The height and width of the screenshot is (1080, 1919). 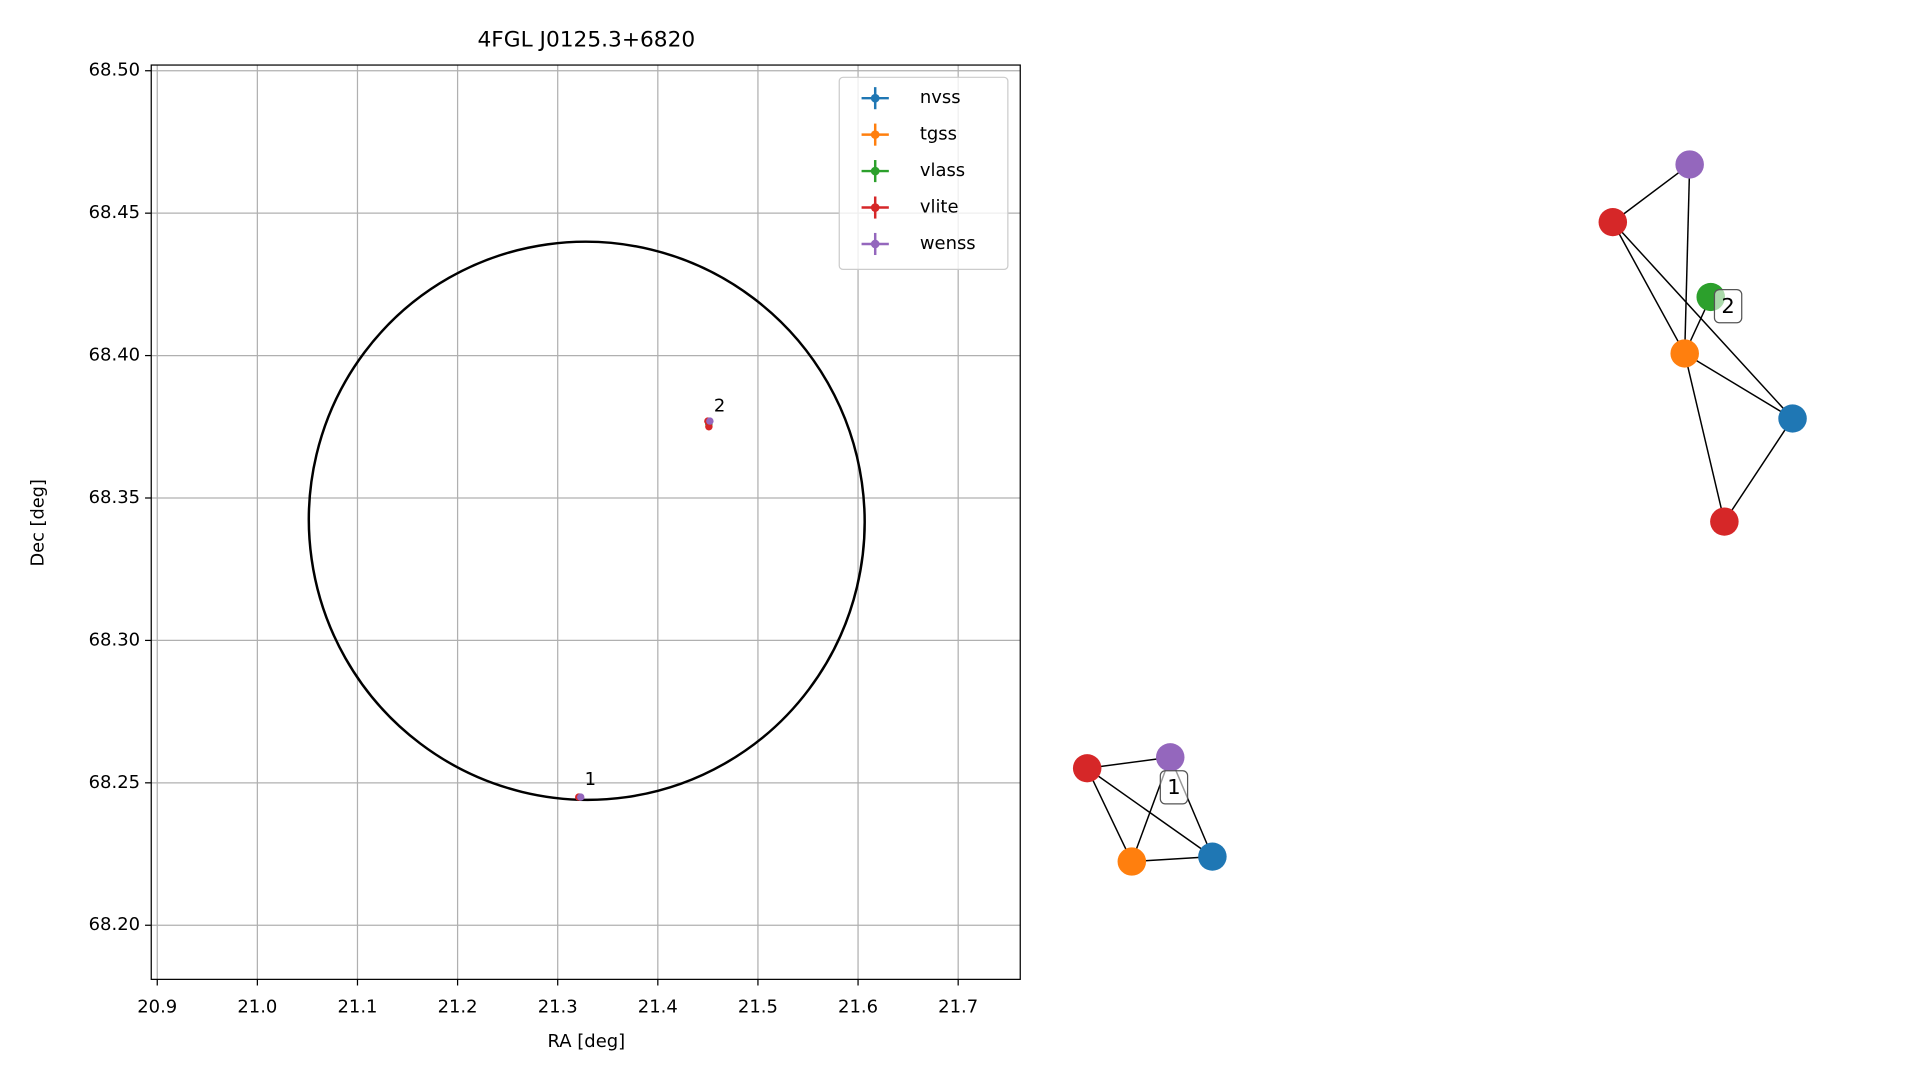 I want to click on y-tick-label: 68.35, so click(x=114, y=497).